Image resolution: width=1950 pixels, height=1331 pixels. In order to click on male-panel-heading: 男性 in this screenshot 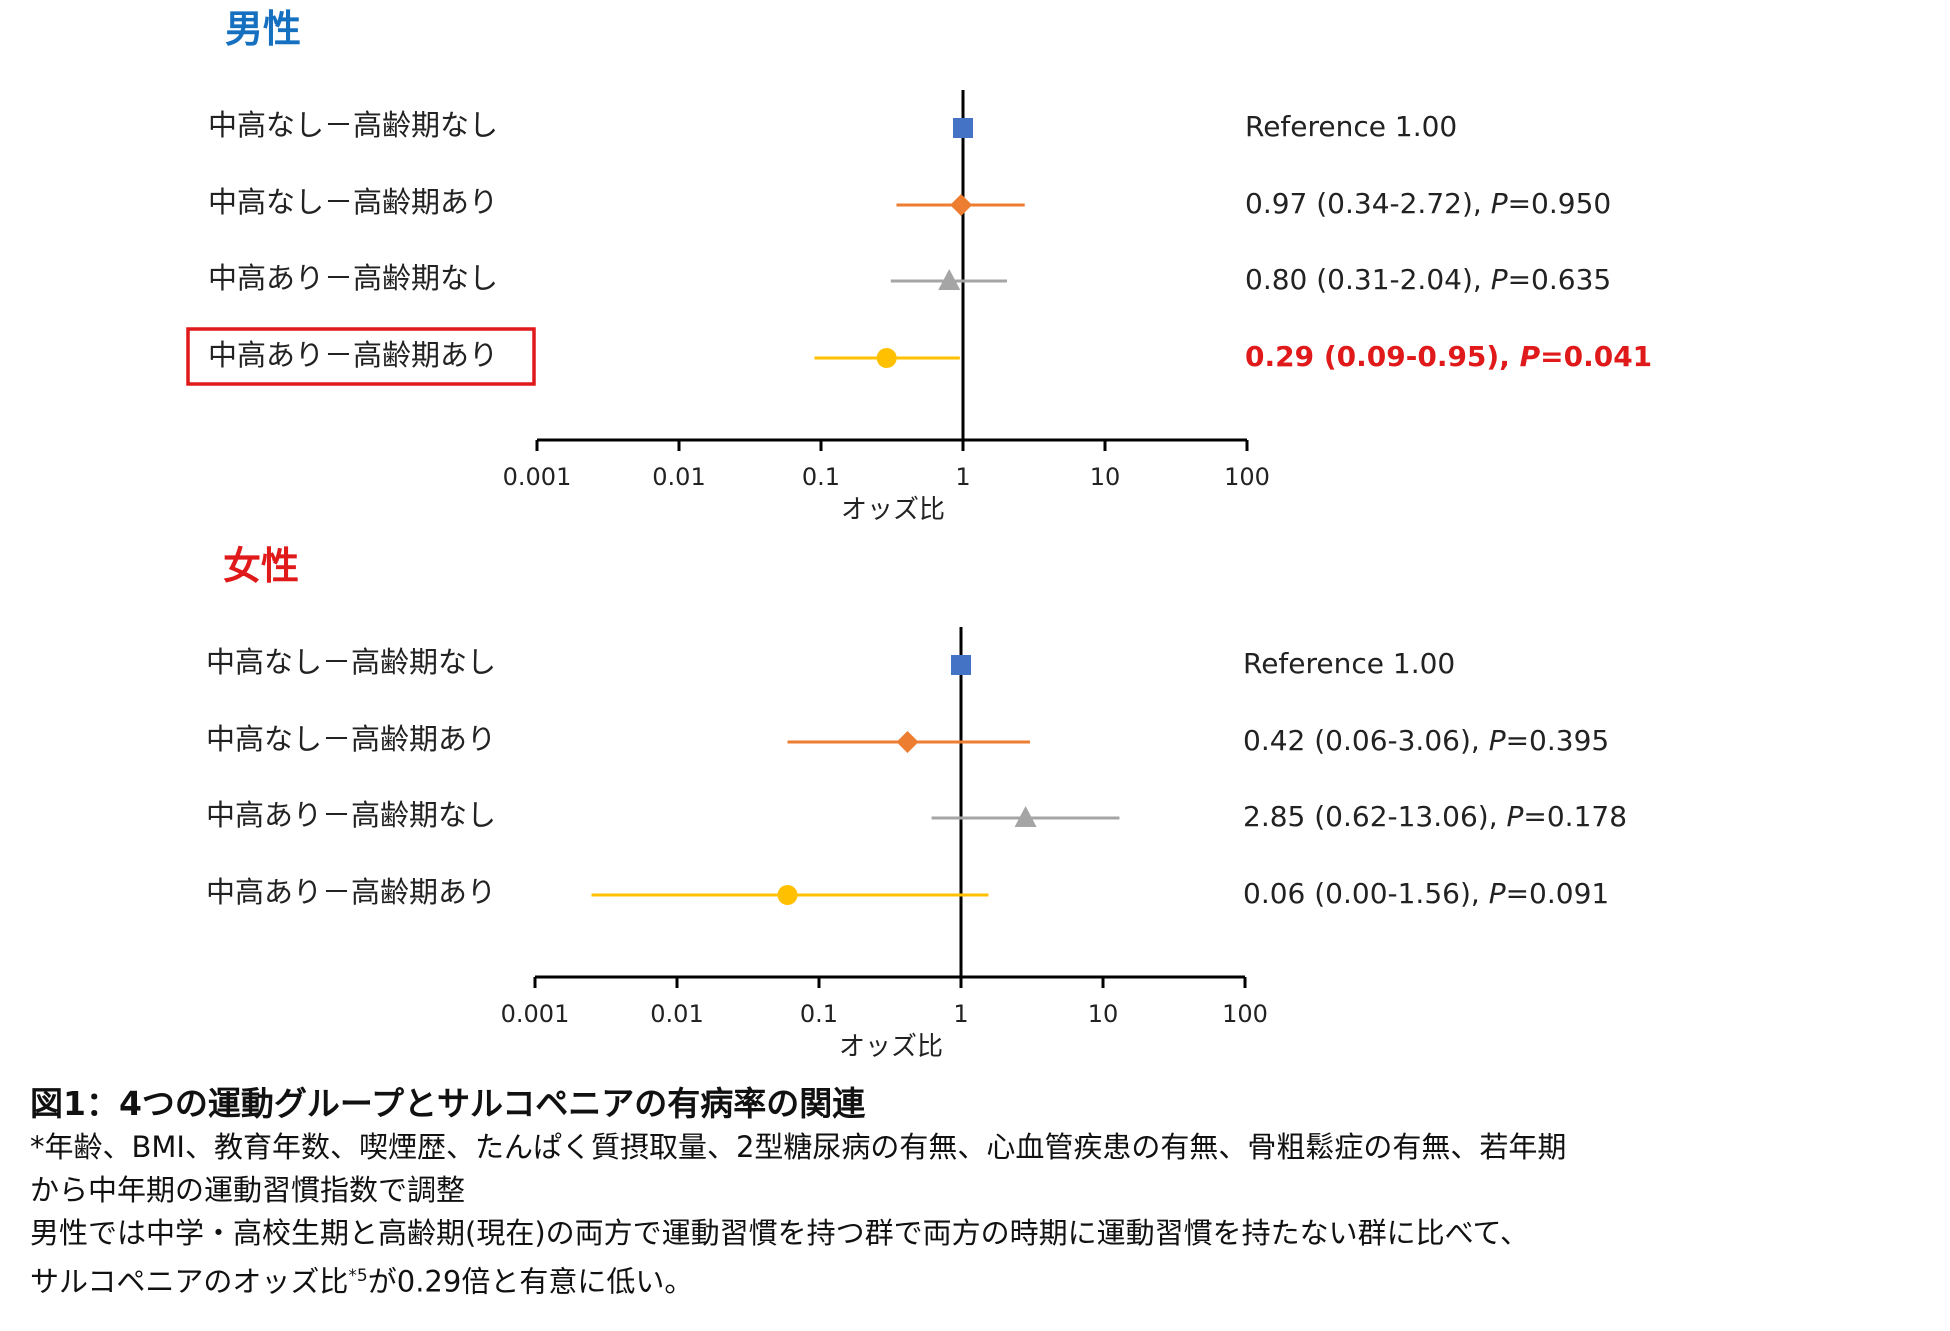, I will do `click(263, 29)`.